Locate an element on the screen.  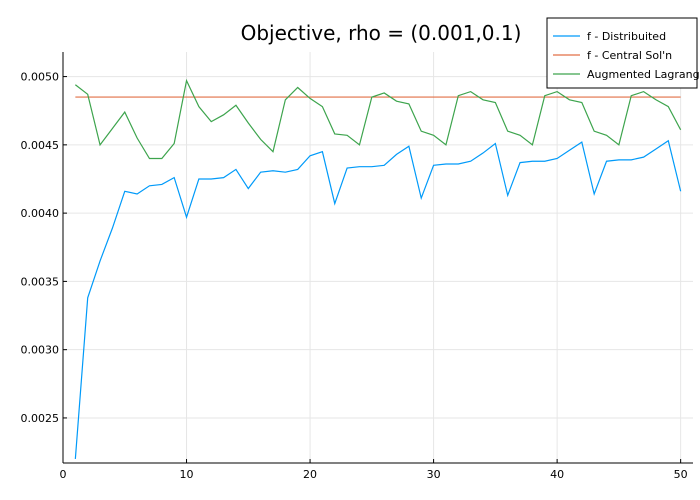
x-tick-label: 20 is located at coordinates (310, 474).